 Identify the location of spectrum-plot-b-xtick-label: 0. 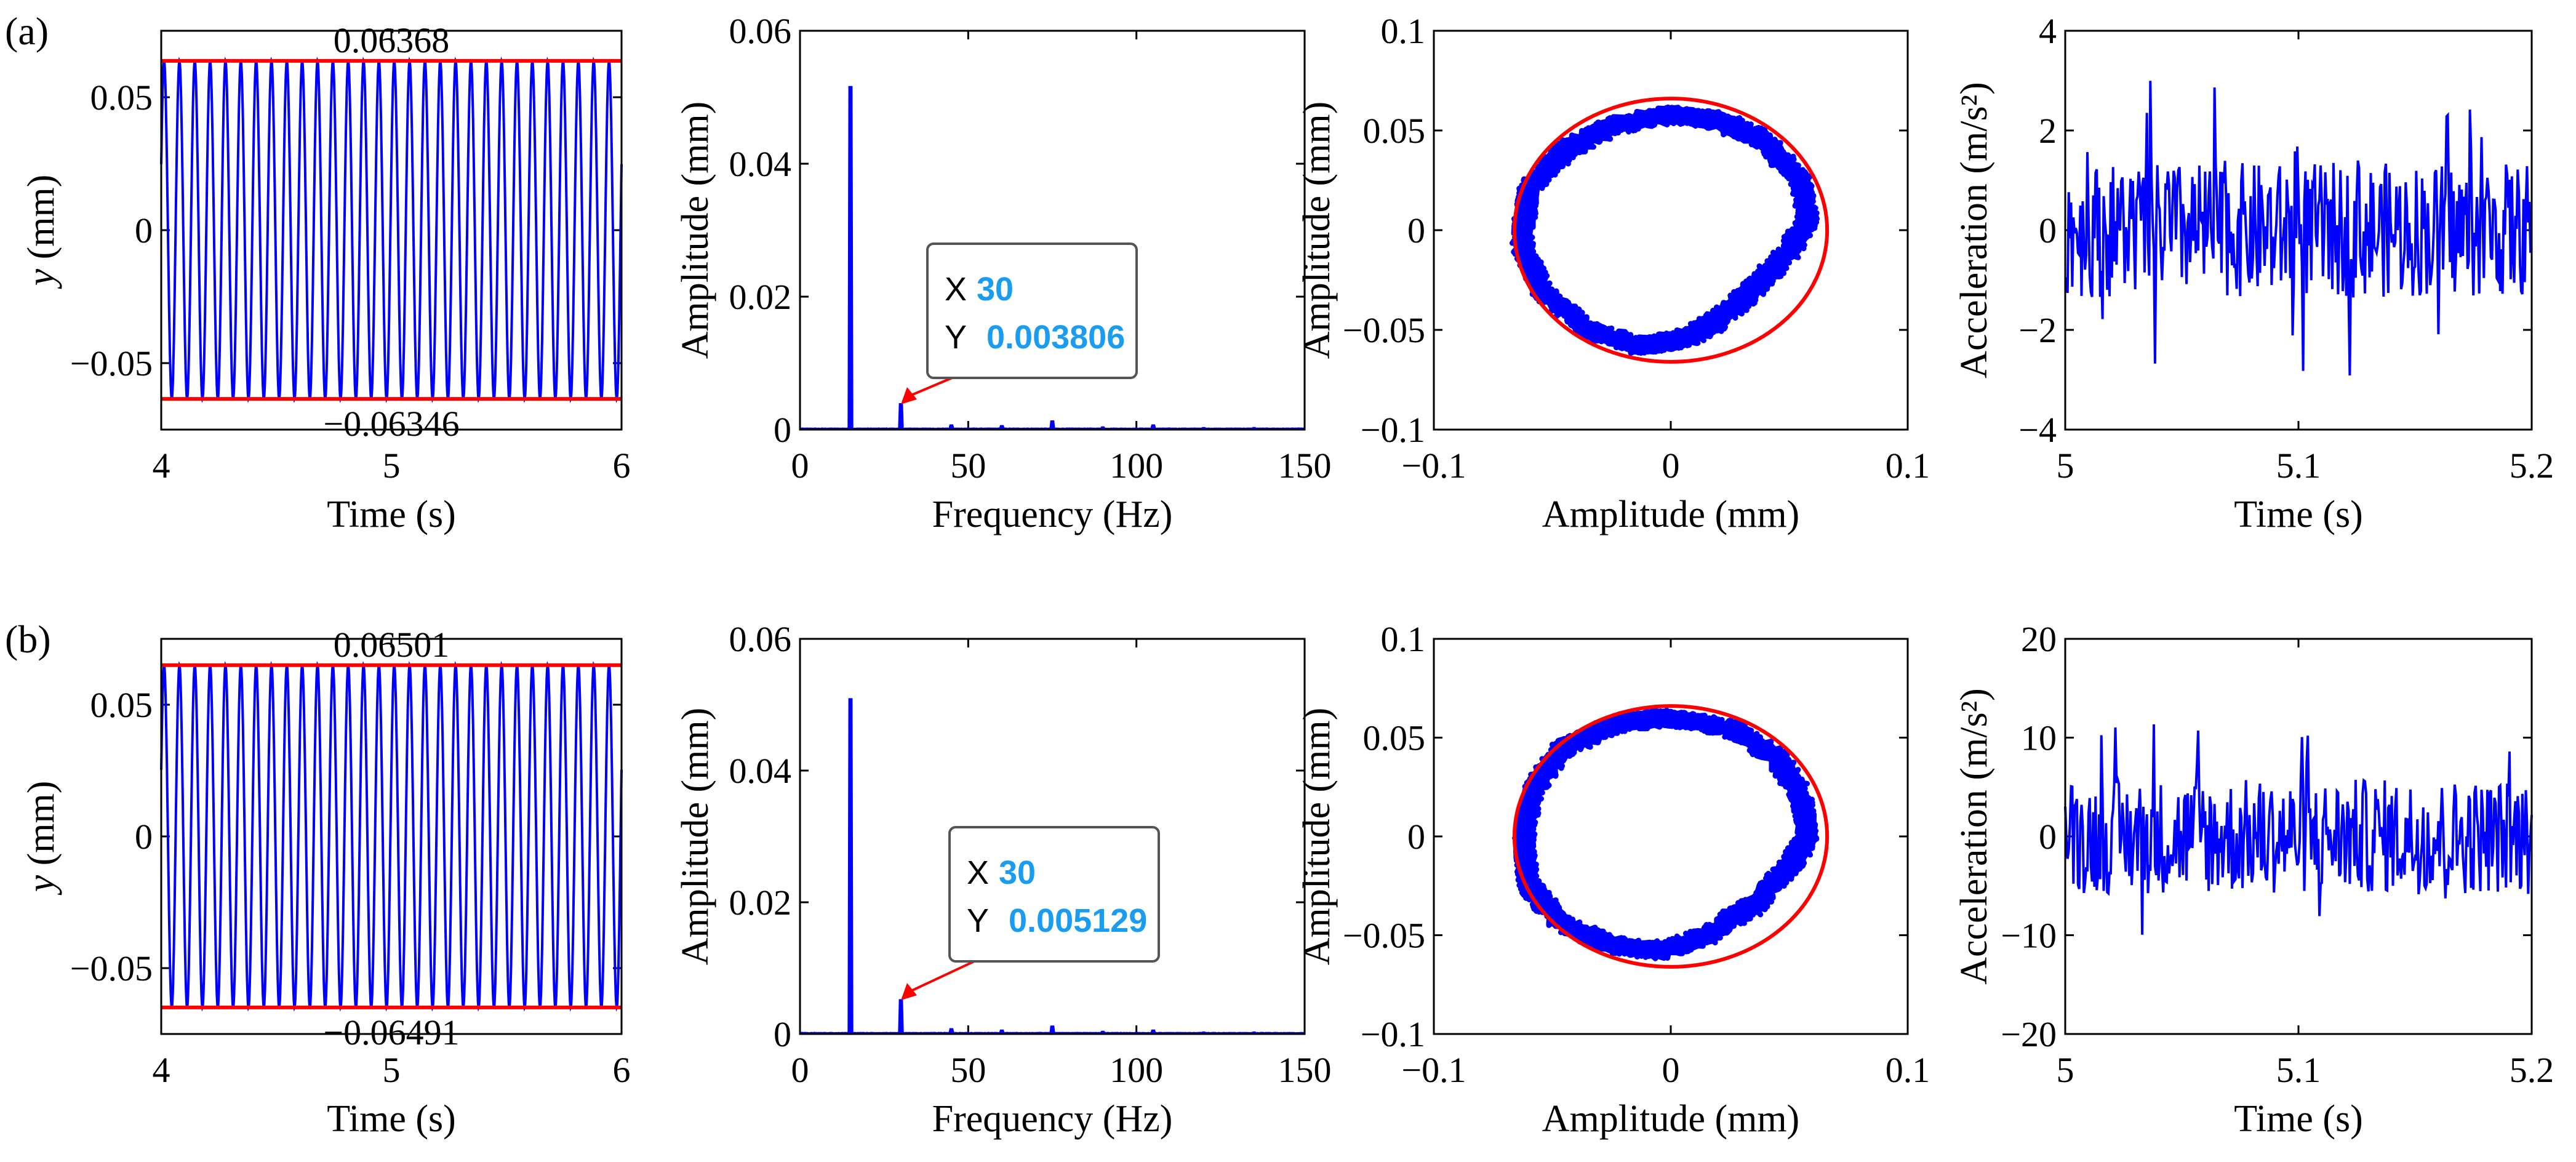
(800, 1070).